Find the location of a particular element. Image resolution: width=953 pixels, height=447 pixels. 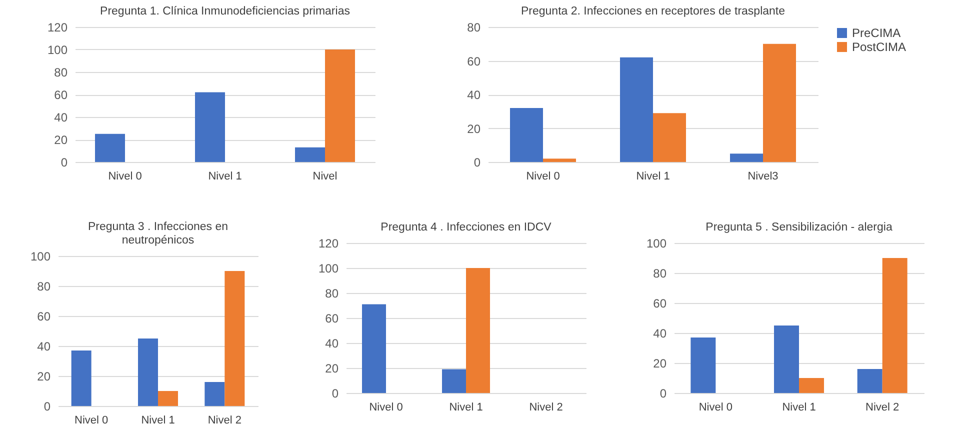

legend-label: PostCIMA is located at coordinates (879, 47).